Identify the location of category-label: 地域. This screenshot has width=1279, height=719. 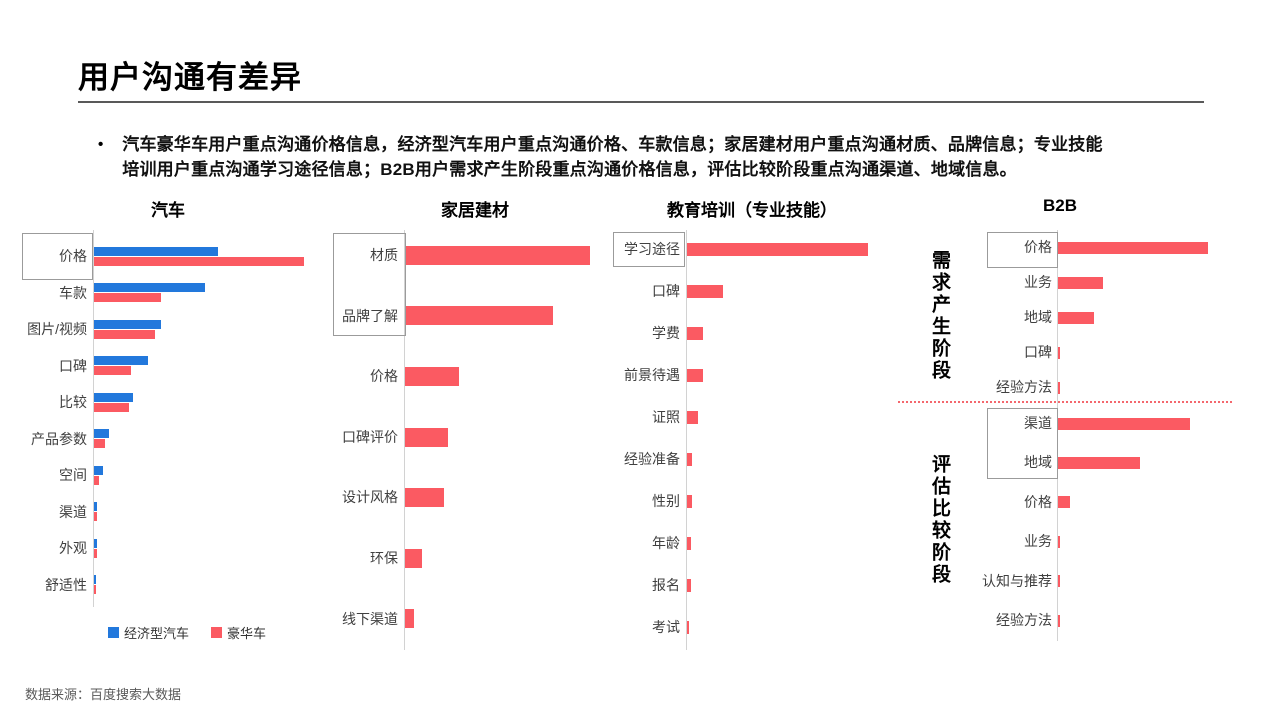
(1038, 317).